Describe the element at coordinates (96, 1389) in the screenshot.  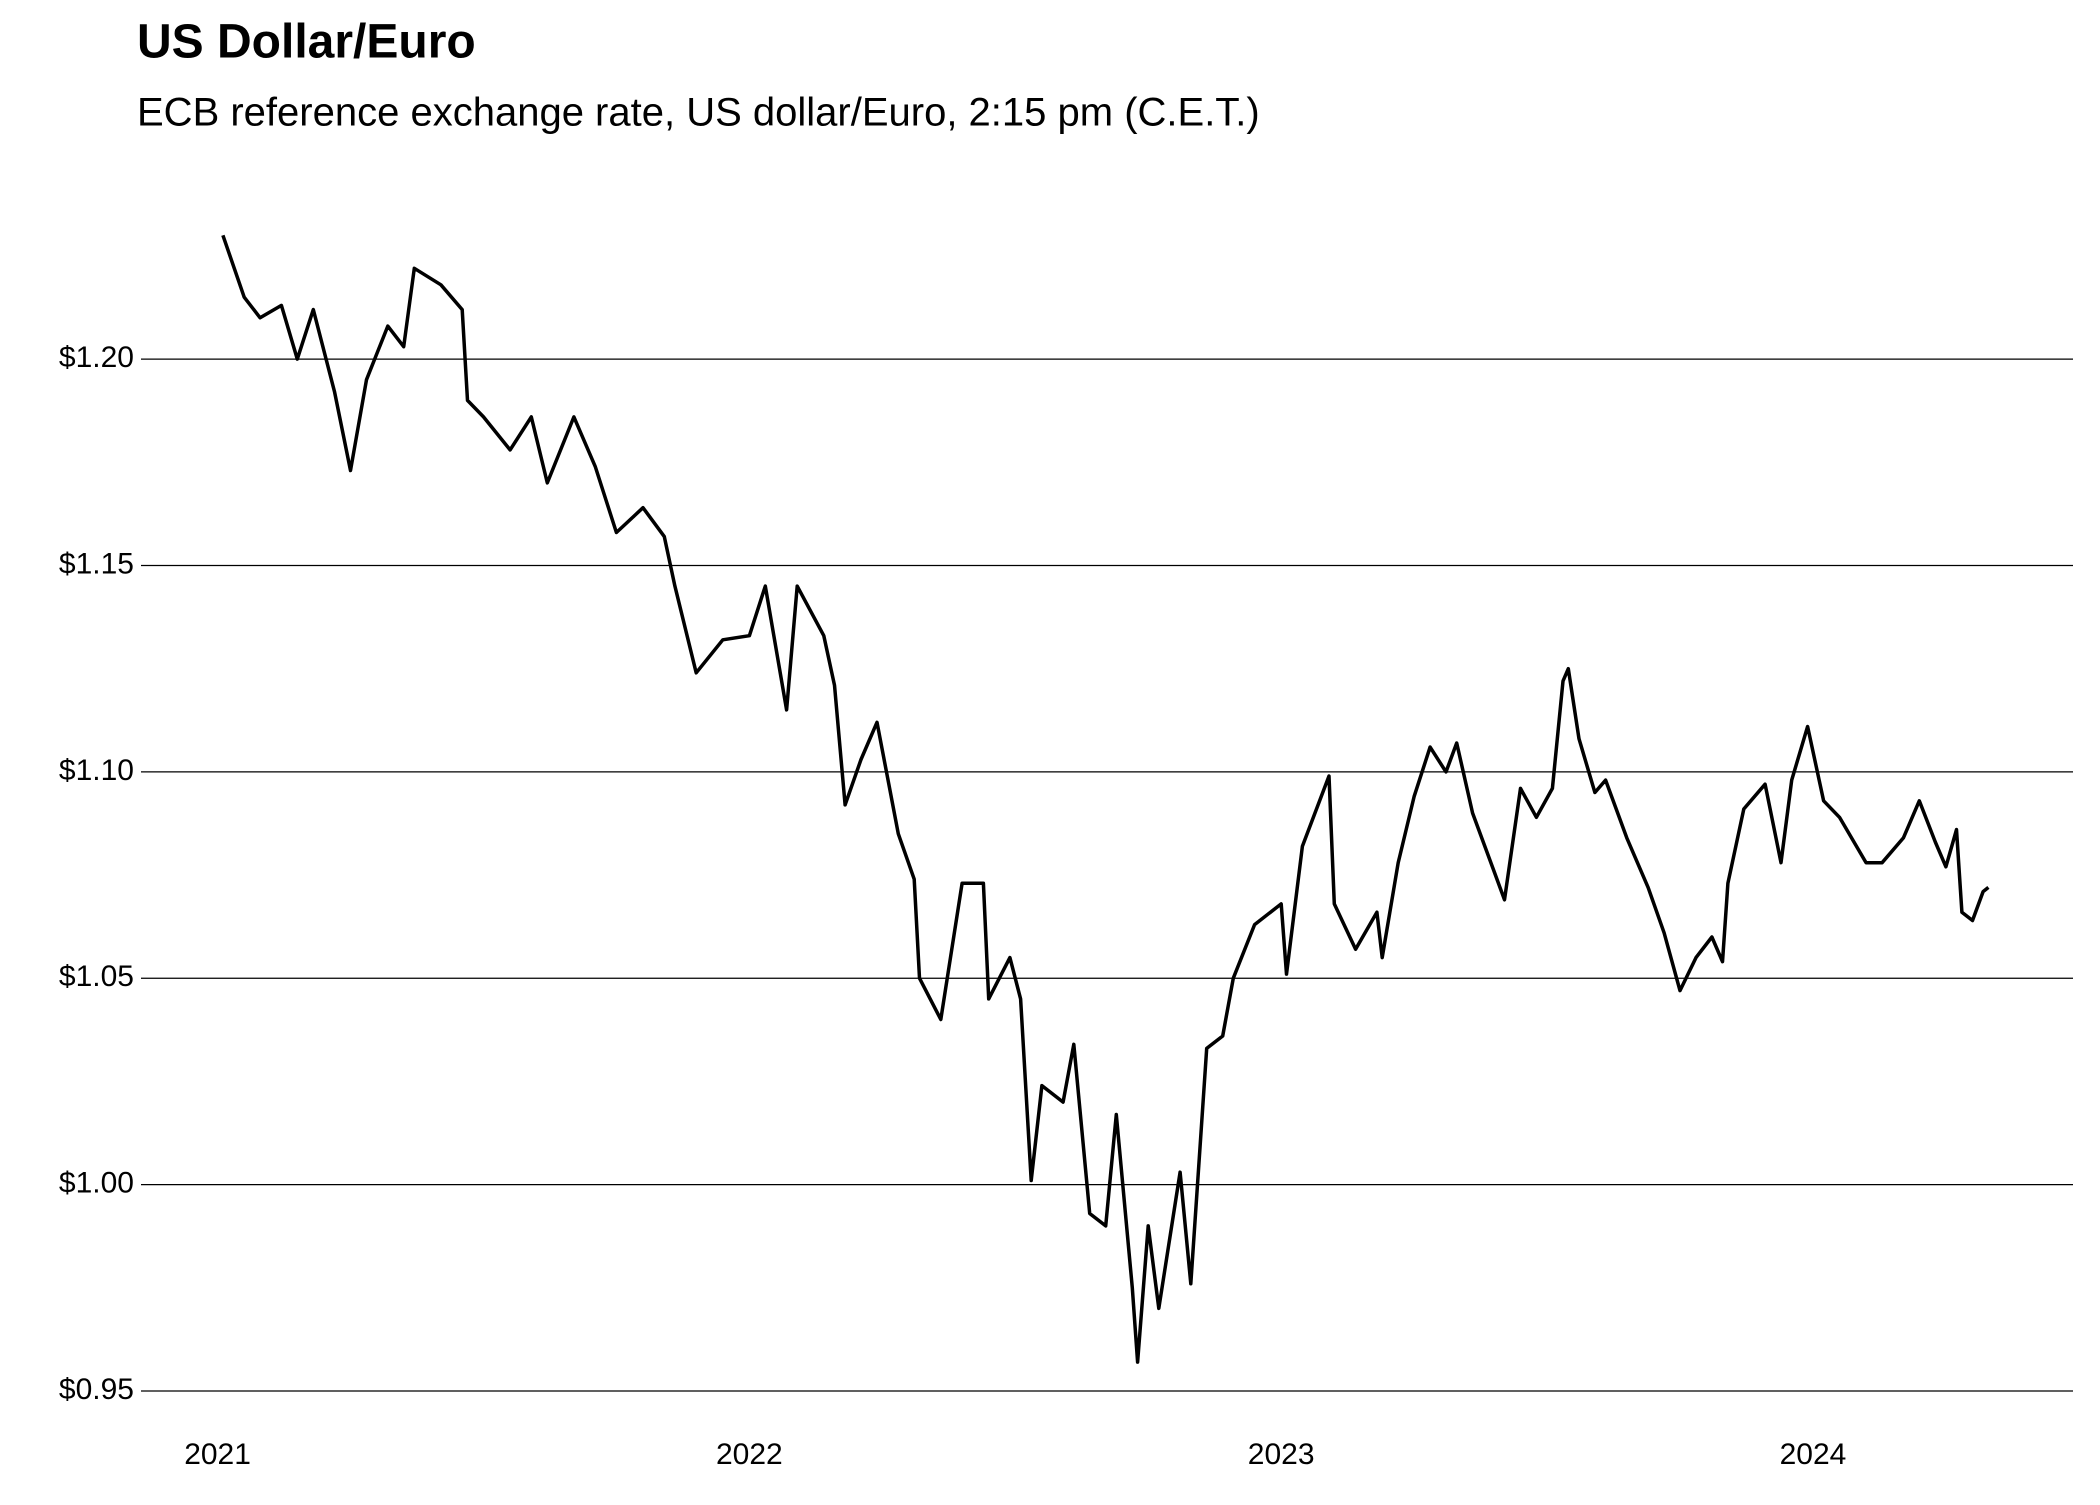
I see `y-tick-label: $0.95` at that location.